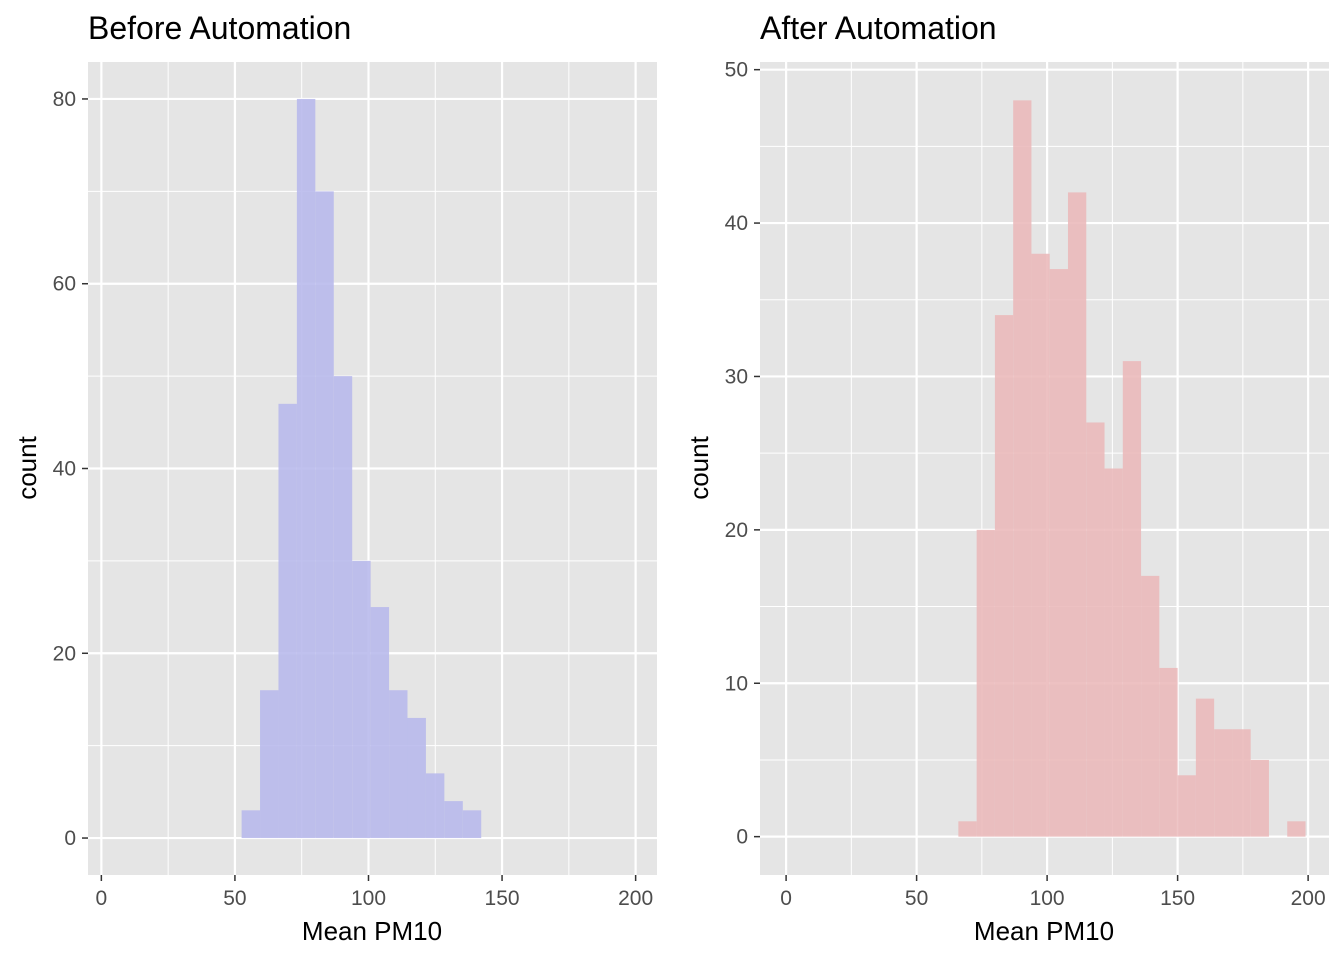 This screenshot has width=1344, height=960. What do you see at coordinates (219, 28) in the screenshot?
I see `chart-title: Before Automation` at bounding box center [219, 28].